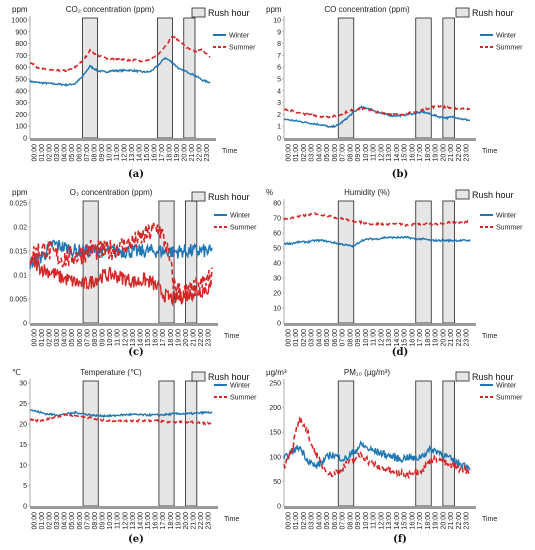  Describe the element at coordinates (277, 482) in the screenshot. I see `y-tick-label: 50` at that location.